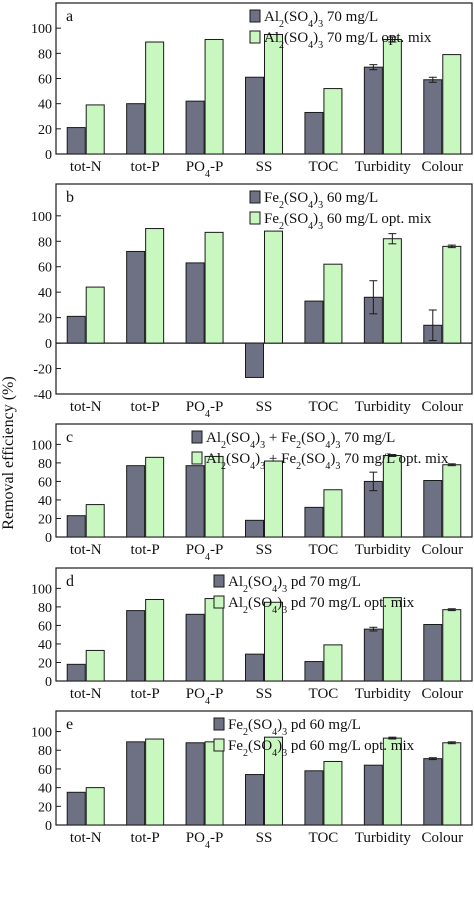 This screenshot has width=474, height=906. What do you see at coordinates (348, 40) in the screenshot?
I see `legend-label: Al2(SO4)3 70 mg/L opt. mix` at bounding box center [348, 40].